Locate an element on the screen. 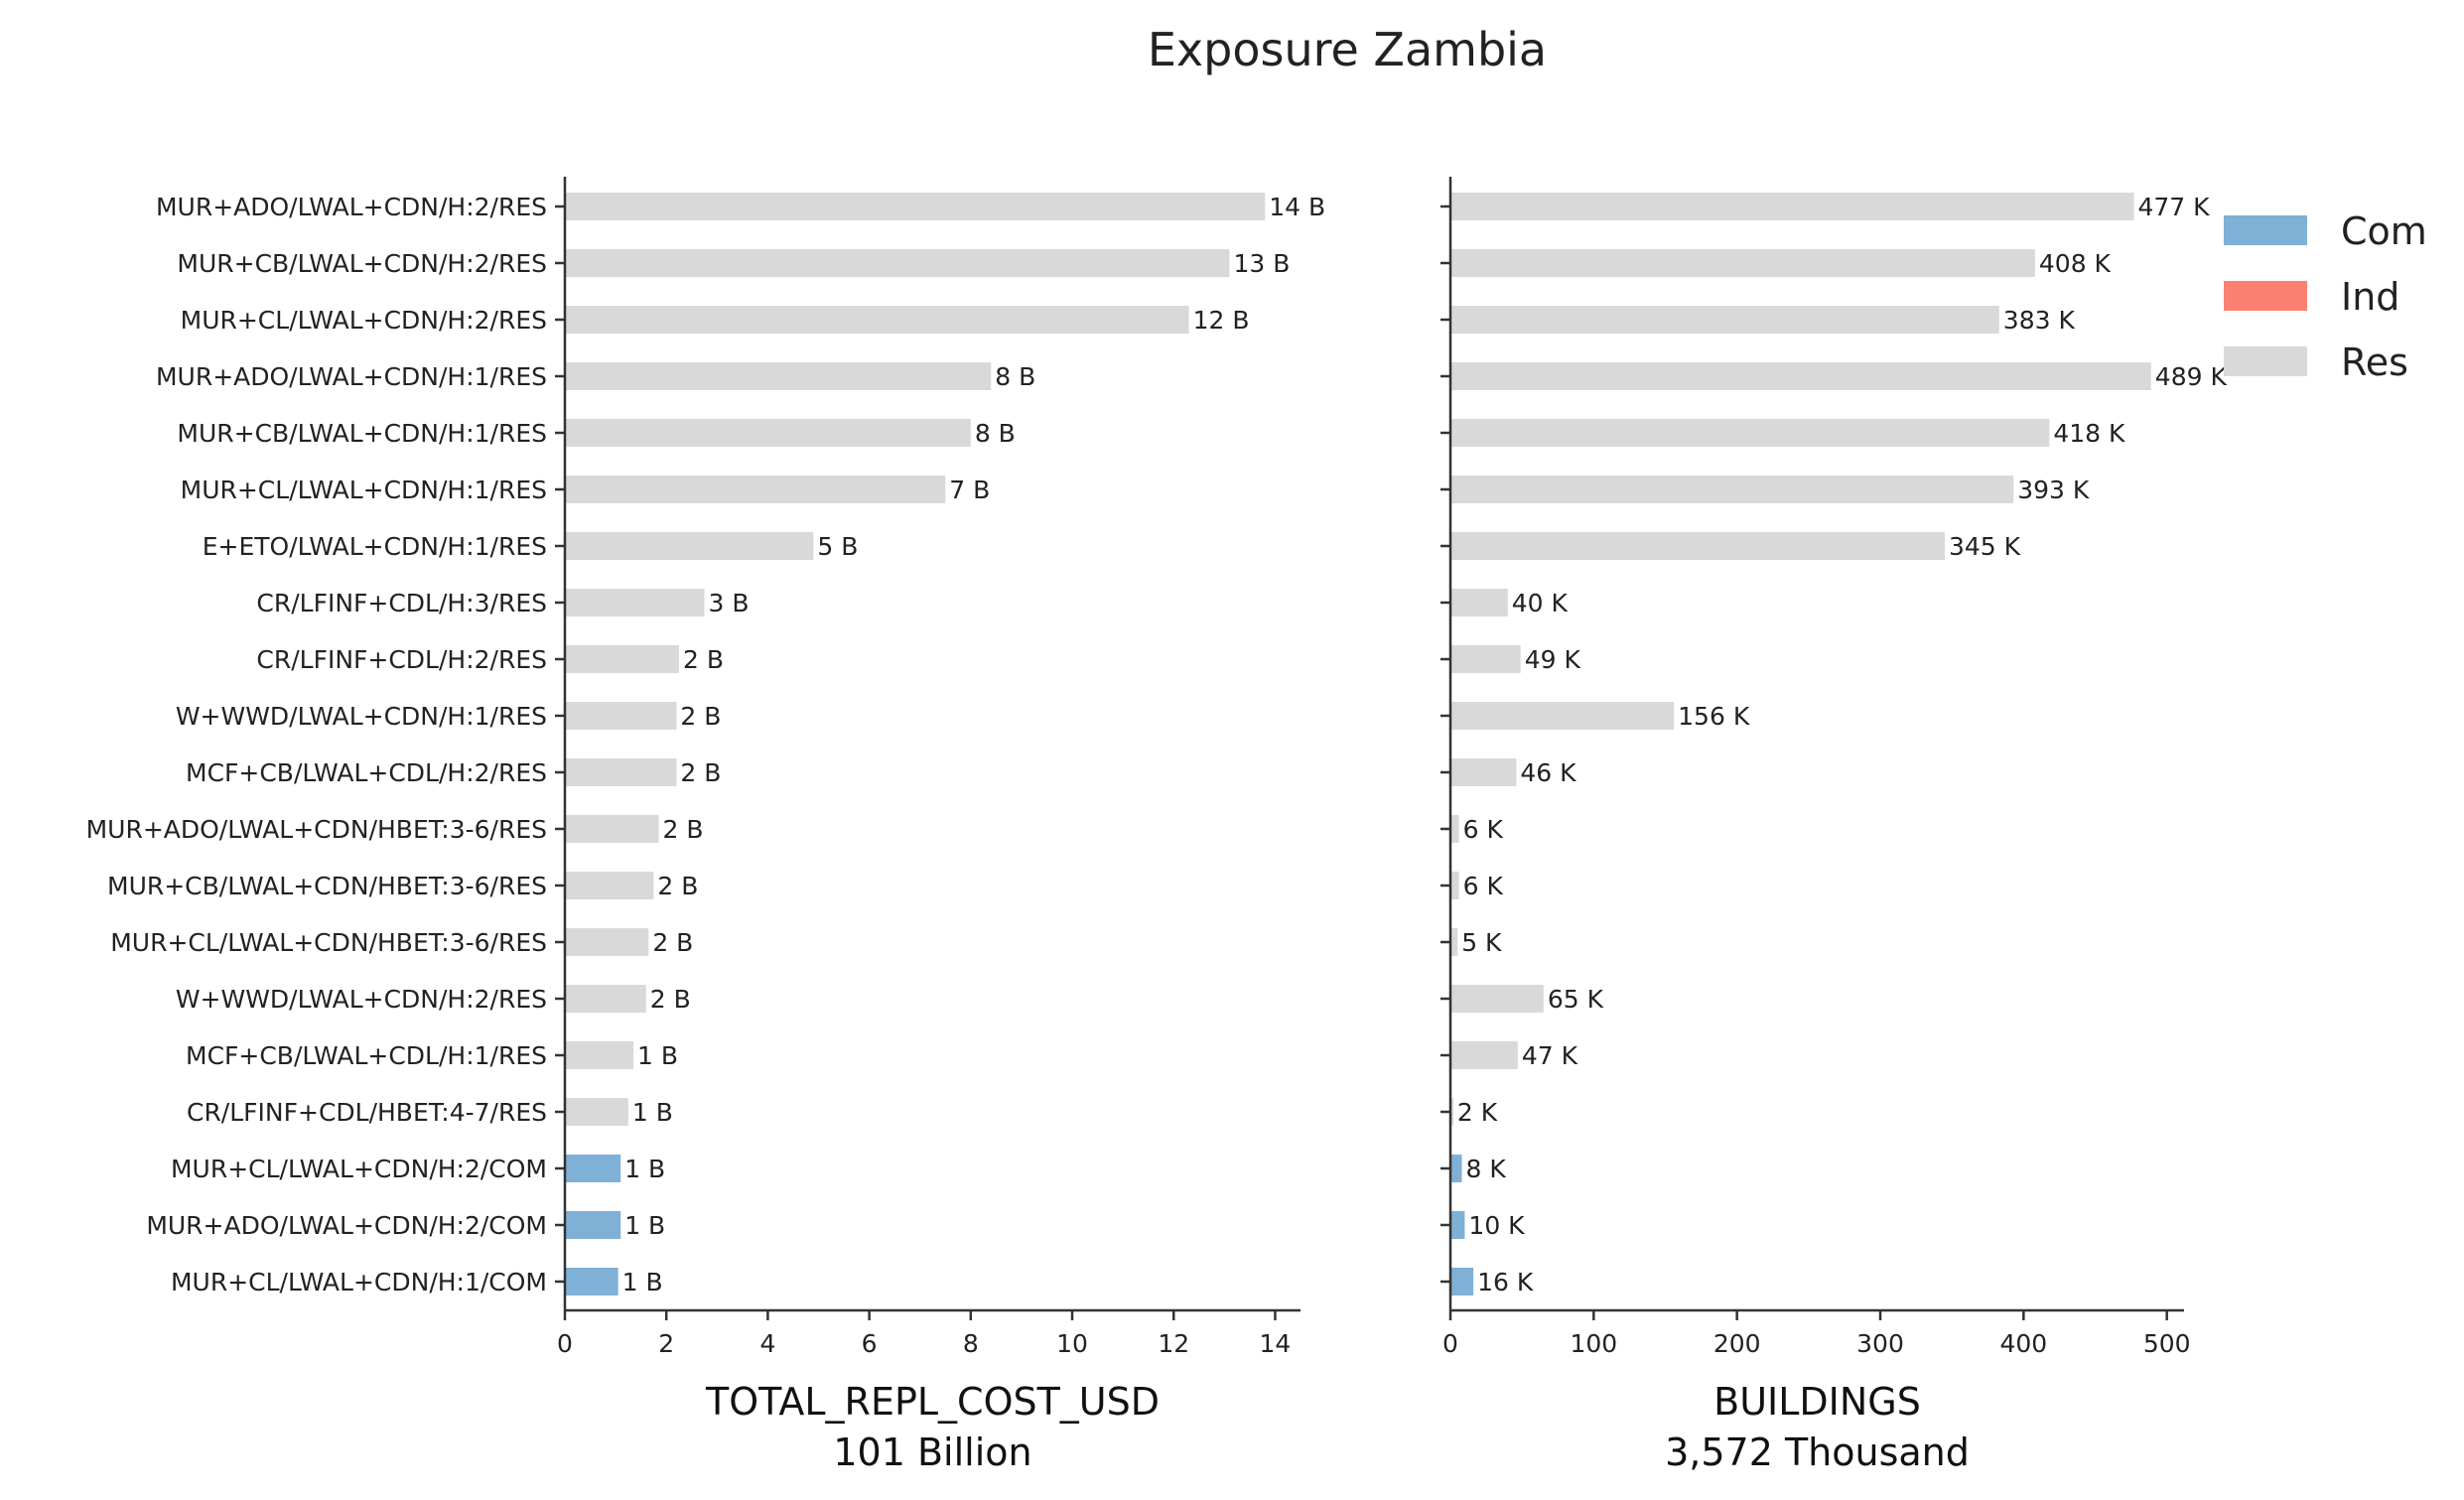 The width and height of the screenshot is (2464, 1500). buildings-data-label: 418 K is located at coordinates (2089, 434).